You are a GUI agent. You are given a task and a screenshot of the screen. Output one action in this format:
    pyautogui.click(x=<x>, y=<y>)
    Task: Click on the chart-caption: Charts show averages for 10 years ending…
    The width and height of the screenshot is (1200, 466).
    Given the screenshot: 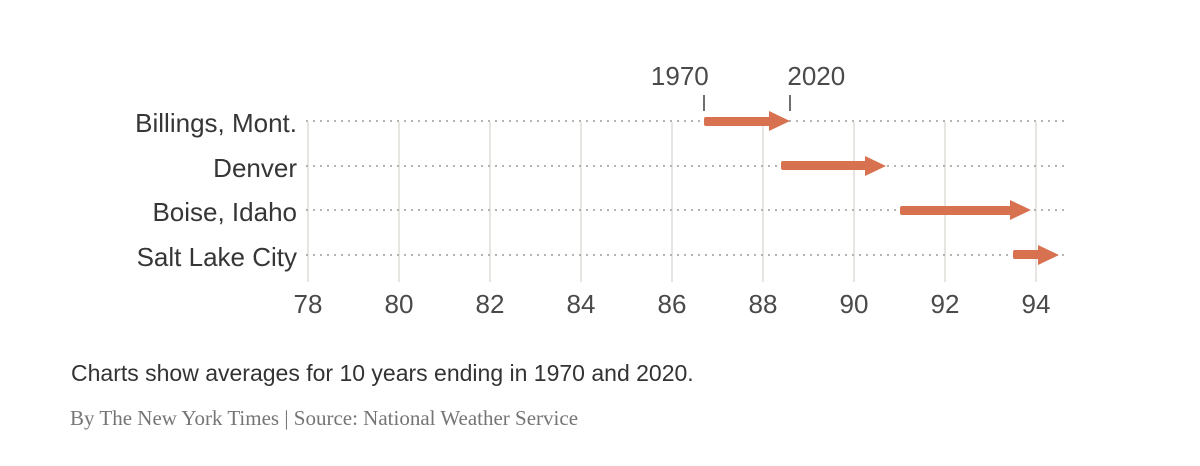 What is the action you would take?
    pyautogui.click(x=382, y=373)
    